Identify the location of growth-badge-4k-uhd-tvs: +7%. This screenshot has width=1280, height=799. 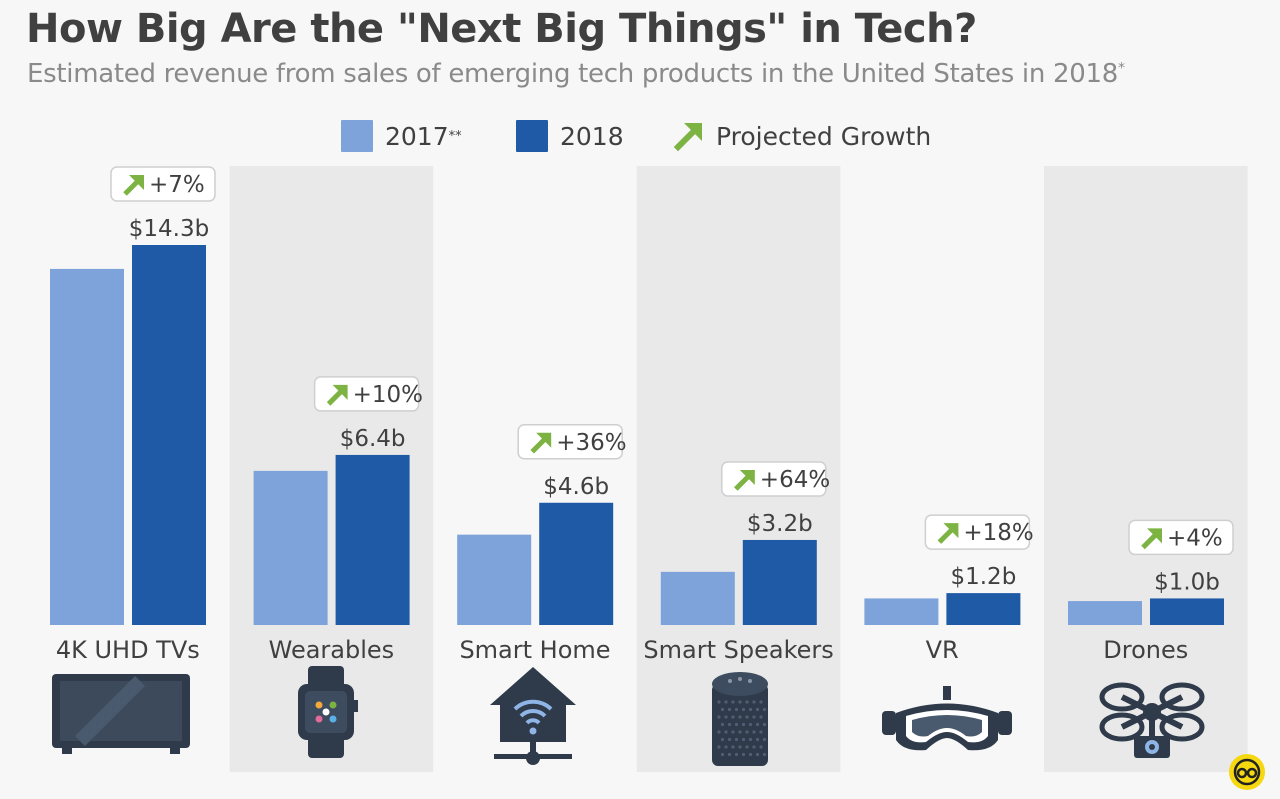
(163, 184).